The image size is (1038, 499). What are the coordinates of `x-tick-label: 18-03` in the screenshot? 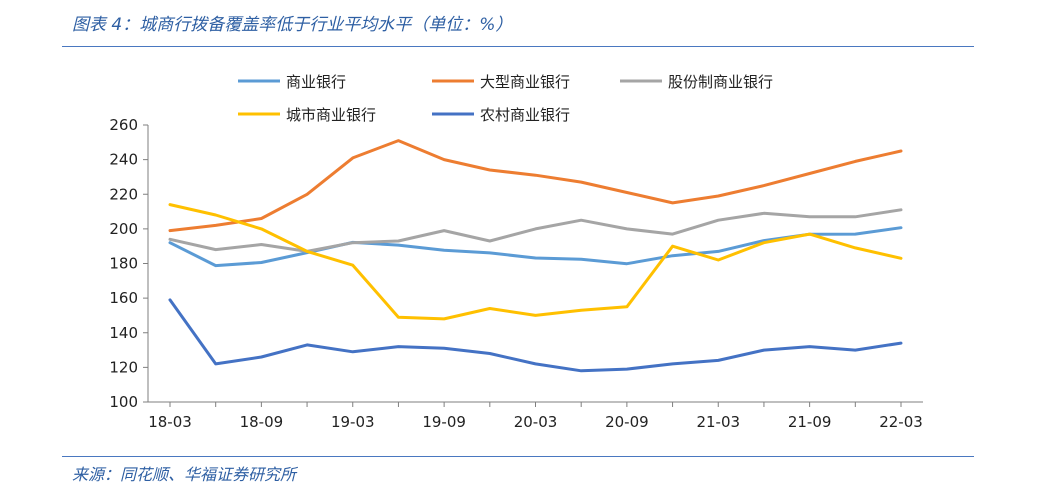 It's located at (170, 422).